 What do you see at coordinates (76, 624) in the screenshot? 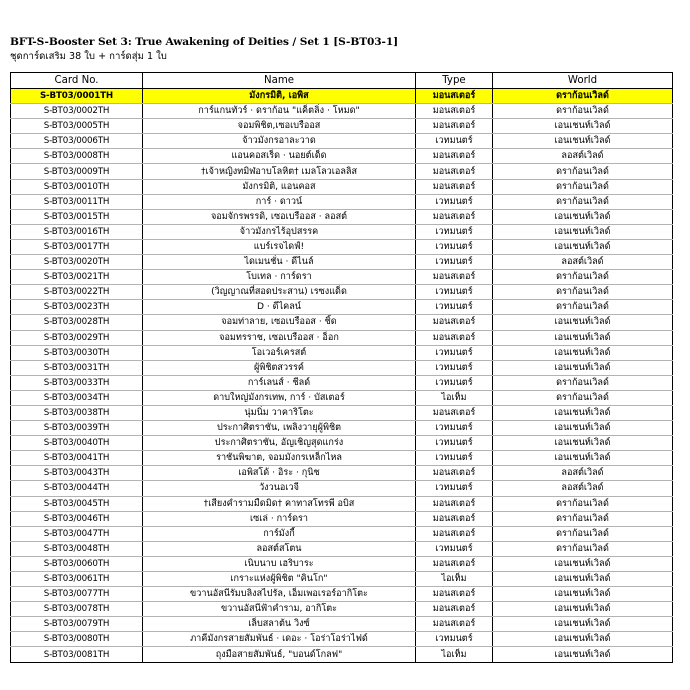
I see `cell-card-no: S-BT03/0079TH` at bounding box center [76, 624].